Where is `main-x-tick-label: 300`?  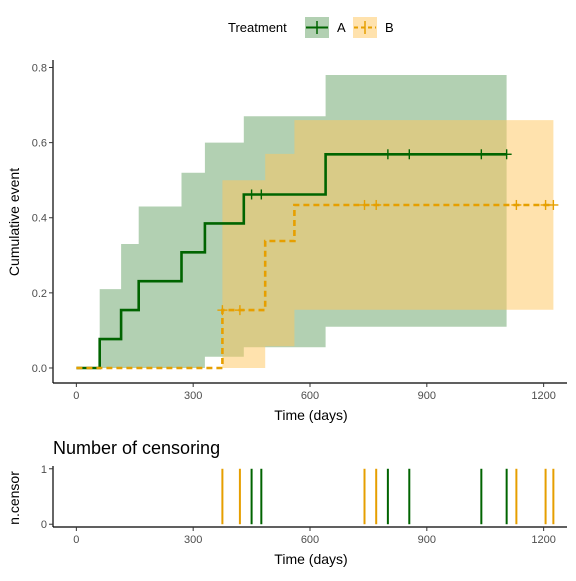 main-x-tick-label: 300 is located at coordinates (193, 396).